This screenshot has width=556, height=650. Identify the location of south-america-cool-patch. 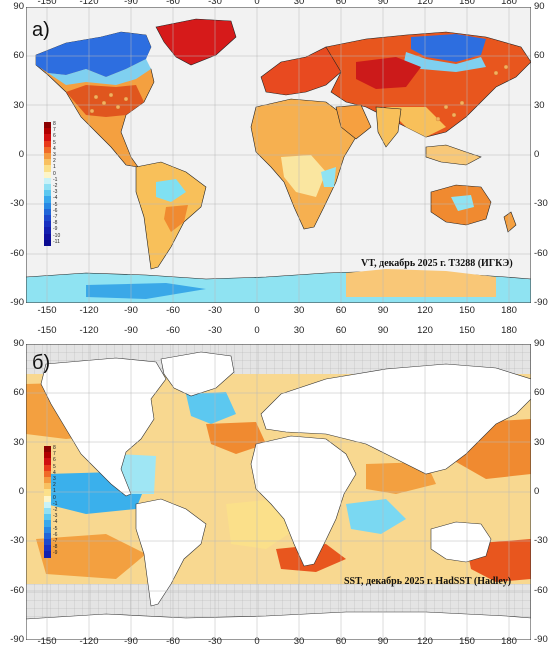
(171, 190).